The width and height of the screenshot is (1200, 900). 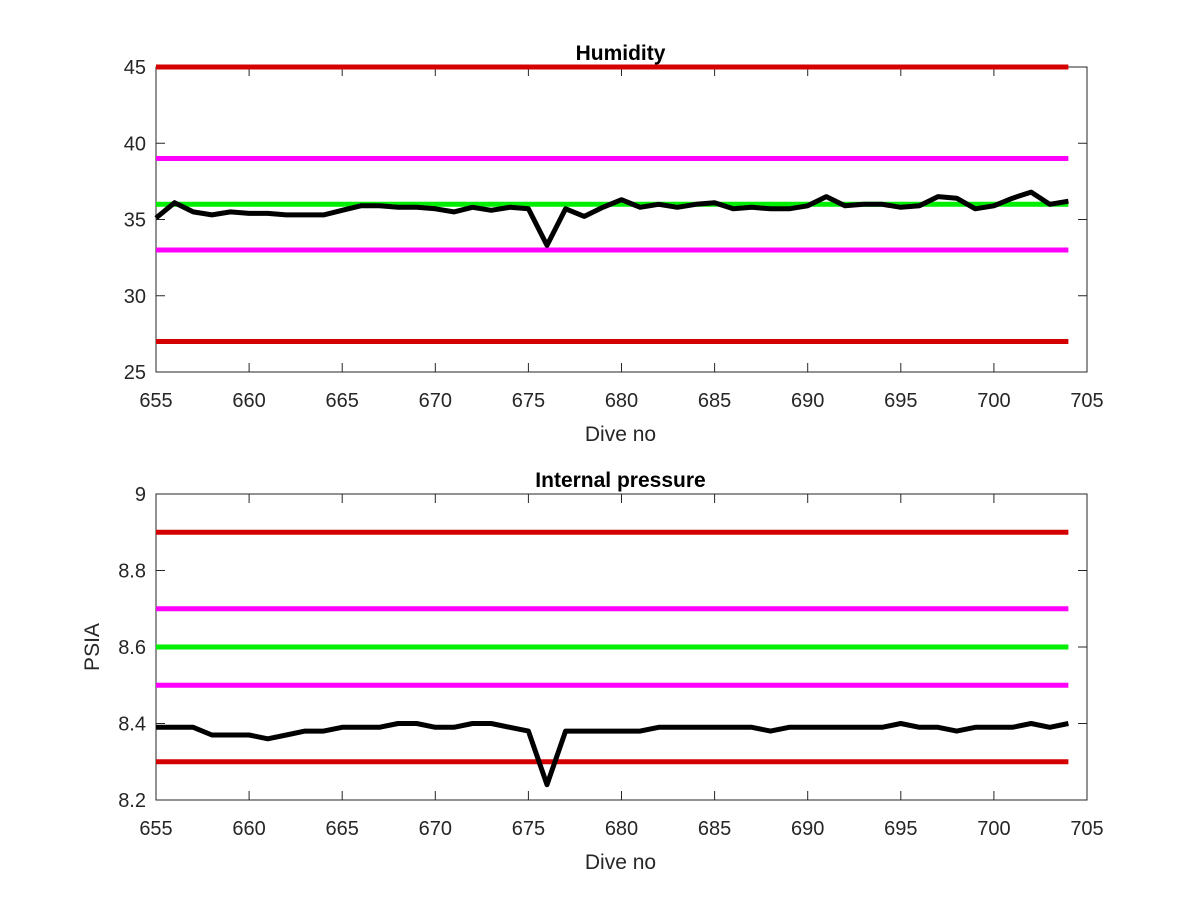 I want to click on y-tick-label: 35, so click(x=135, y=221).